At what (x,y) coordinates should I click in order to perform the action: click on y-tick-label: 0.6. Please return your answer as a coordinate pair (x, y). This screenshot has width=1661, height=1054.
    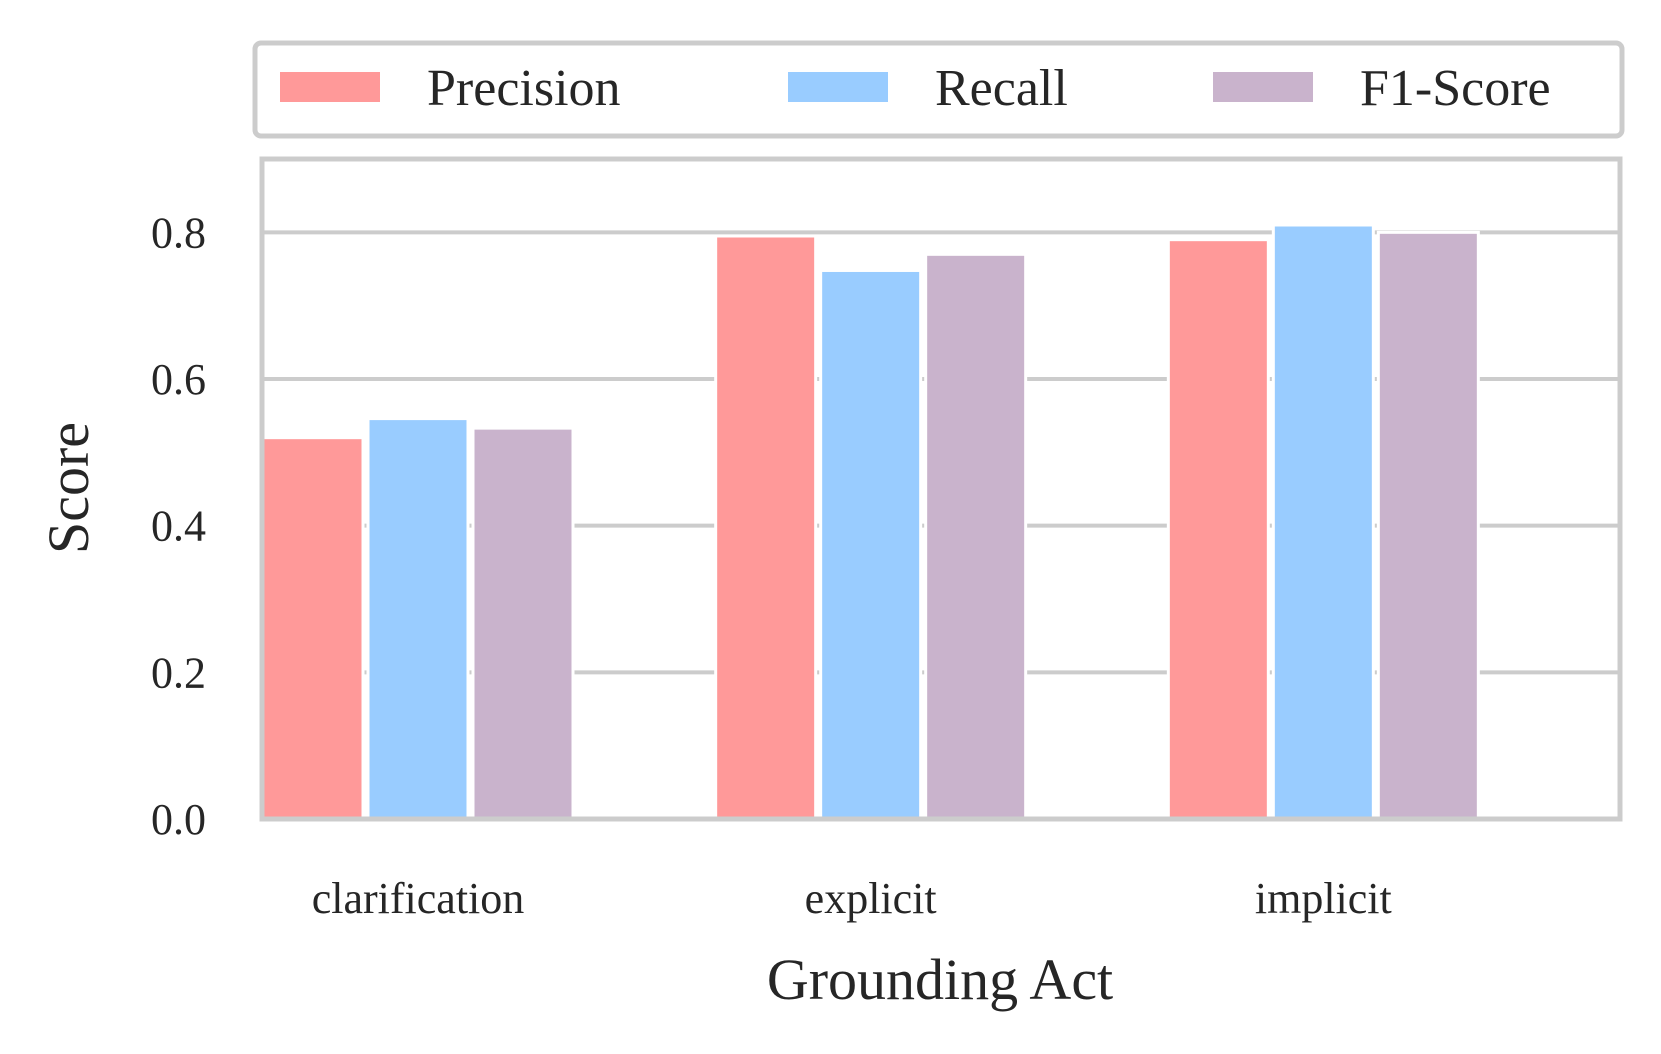
    Looking at the image, I should click on (178, 379).